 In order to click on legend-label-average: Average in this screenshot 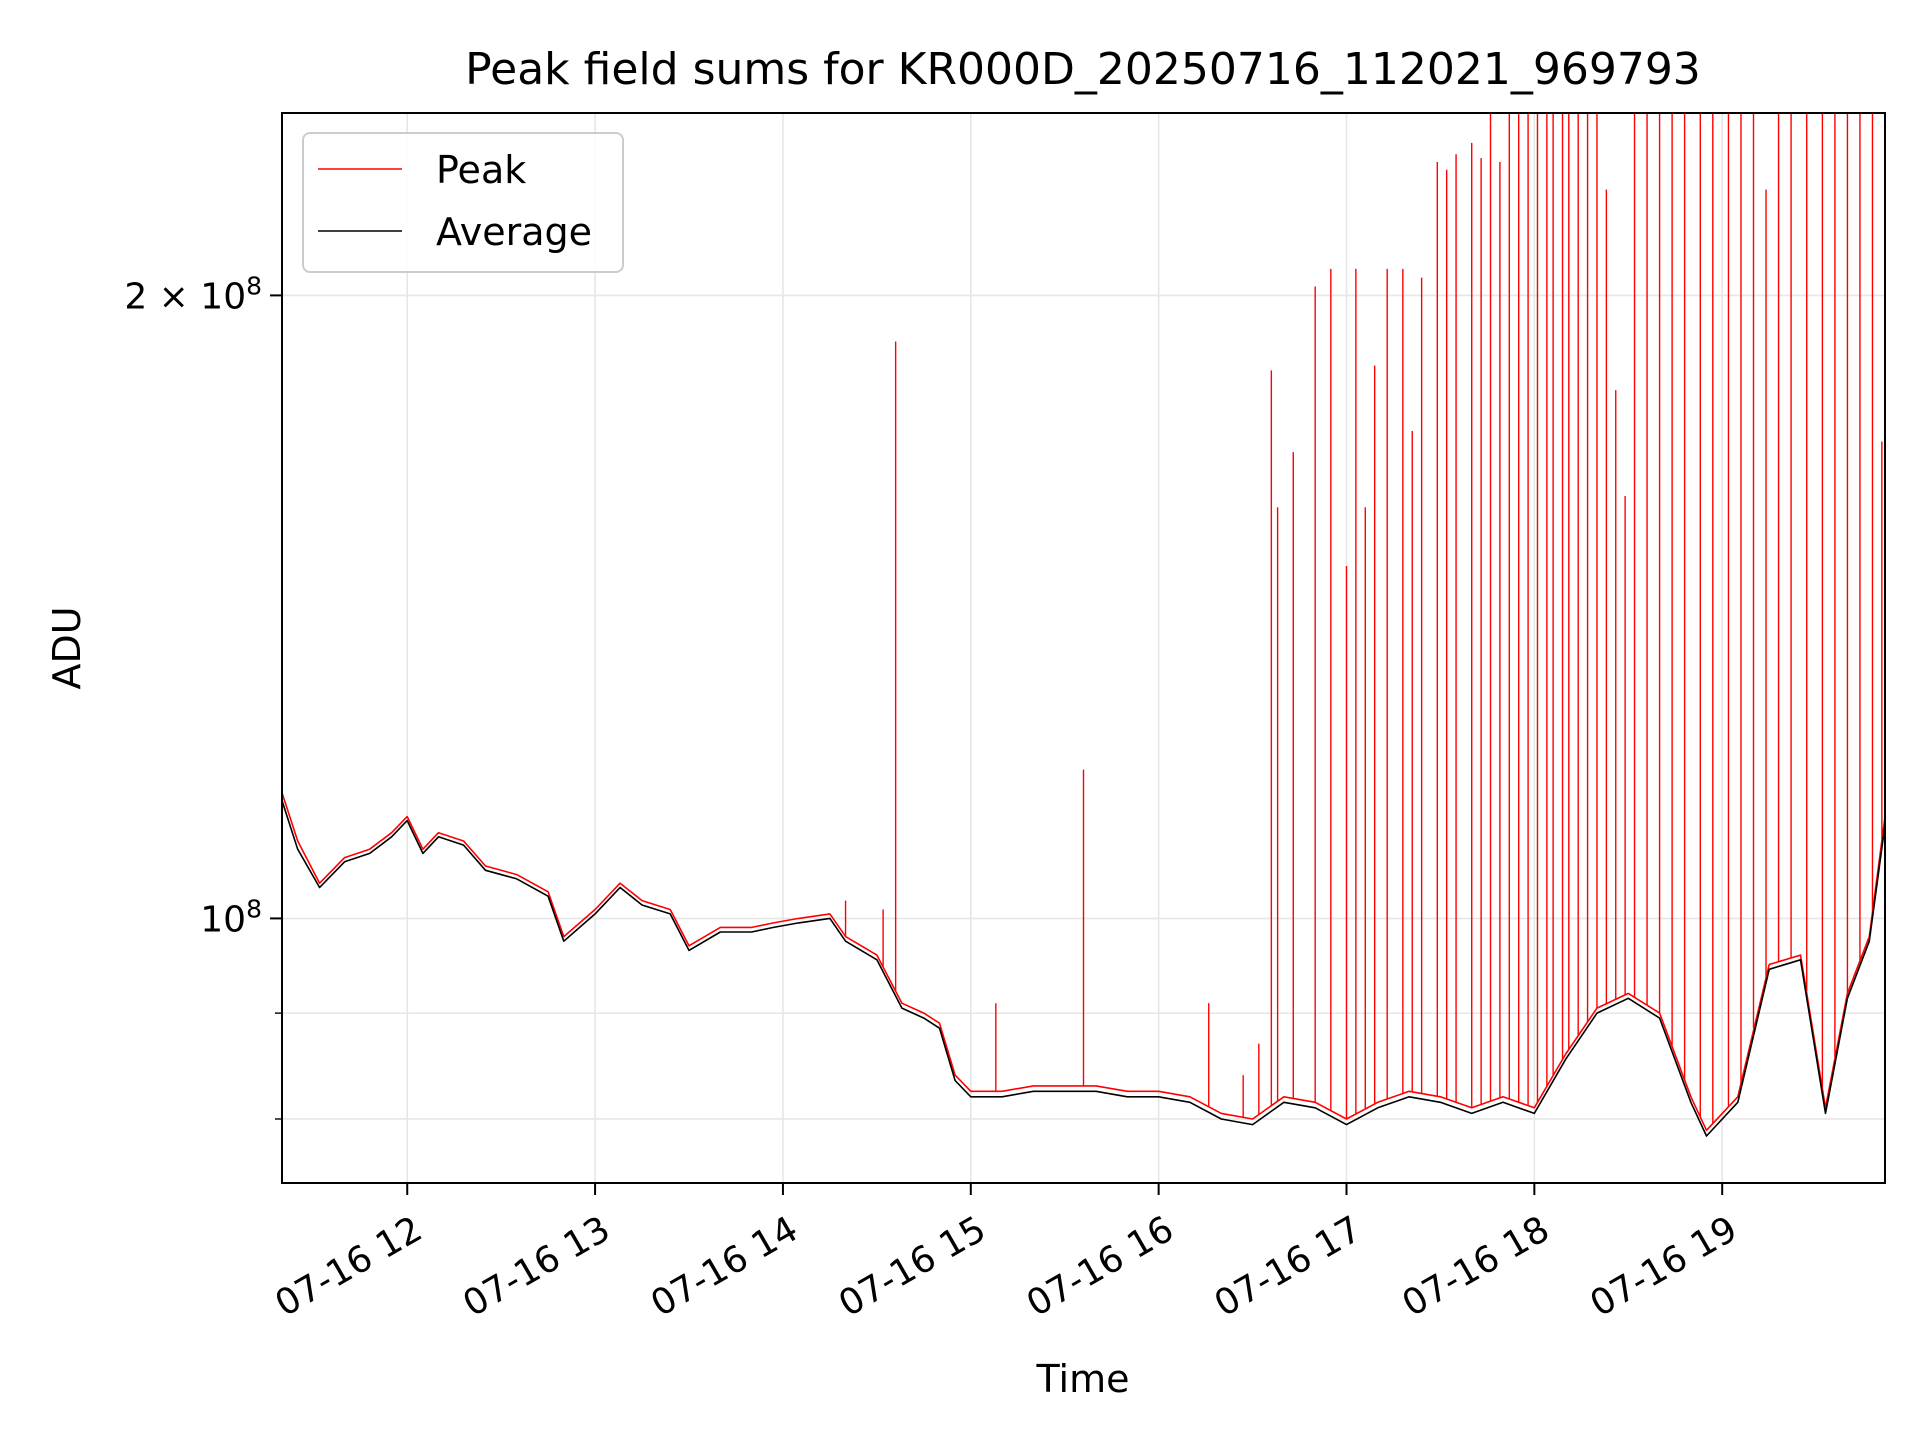, I will do `click(514, 232)`.